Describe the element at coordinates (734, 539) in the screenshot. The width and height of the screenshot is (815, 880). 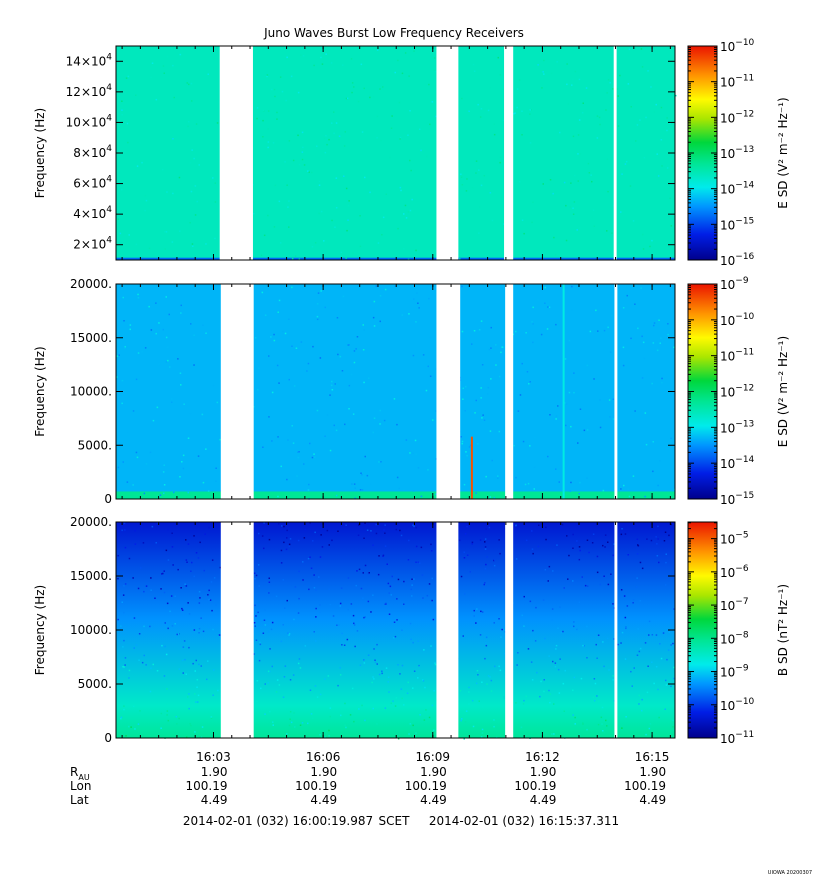
I see `colorbar-tick-label: 10⁻⁵` at that location.